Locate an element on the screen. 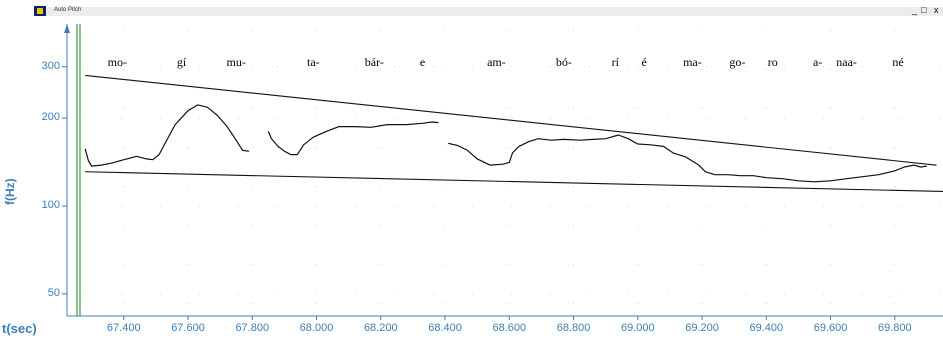 The image size is (943, 342). window-title: Auto Pitch is located at coordinates (68, 10).